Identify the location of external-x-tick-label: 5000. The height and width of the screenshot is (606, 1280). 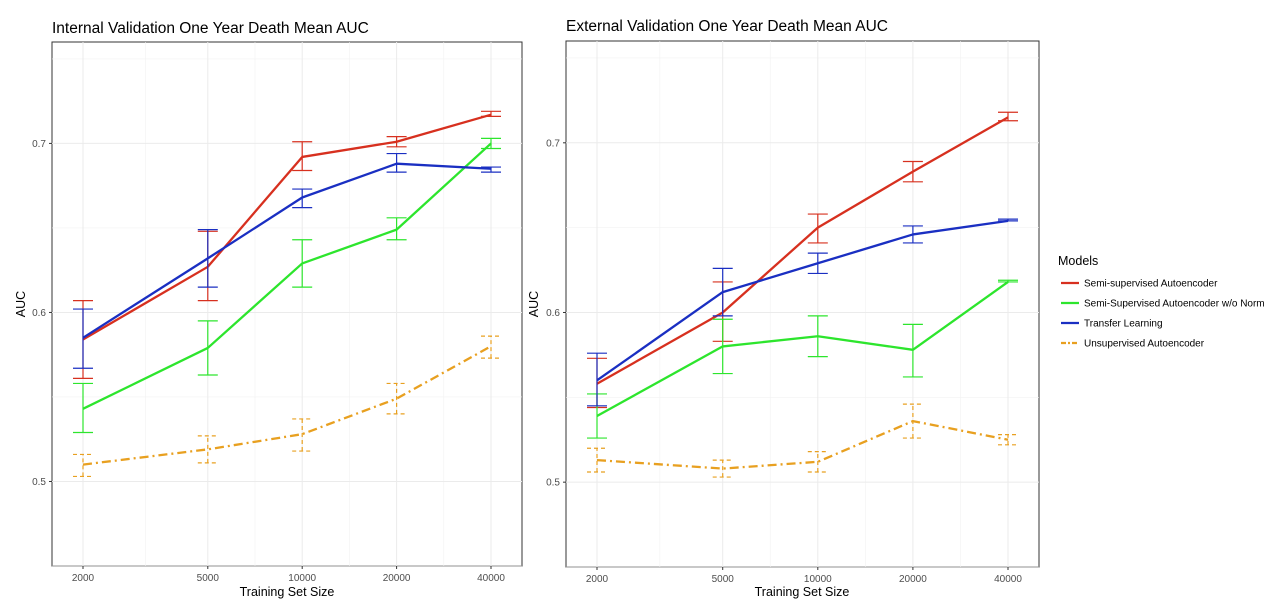
(723, 579).